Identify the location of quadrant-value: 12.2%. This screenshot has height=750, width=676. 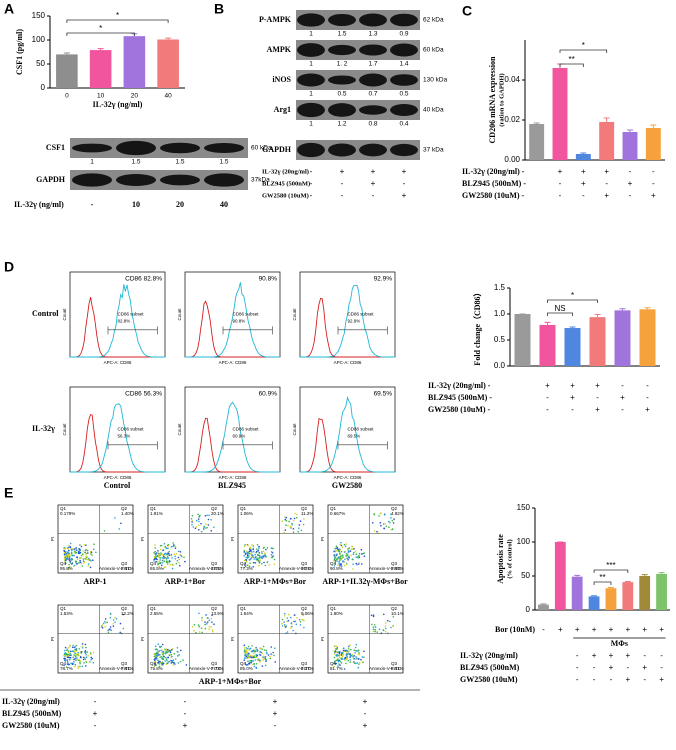
(127, 613).